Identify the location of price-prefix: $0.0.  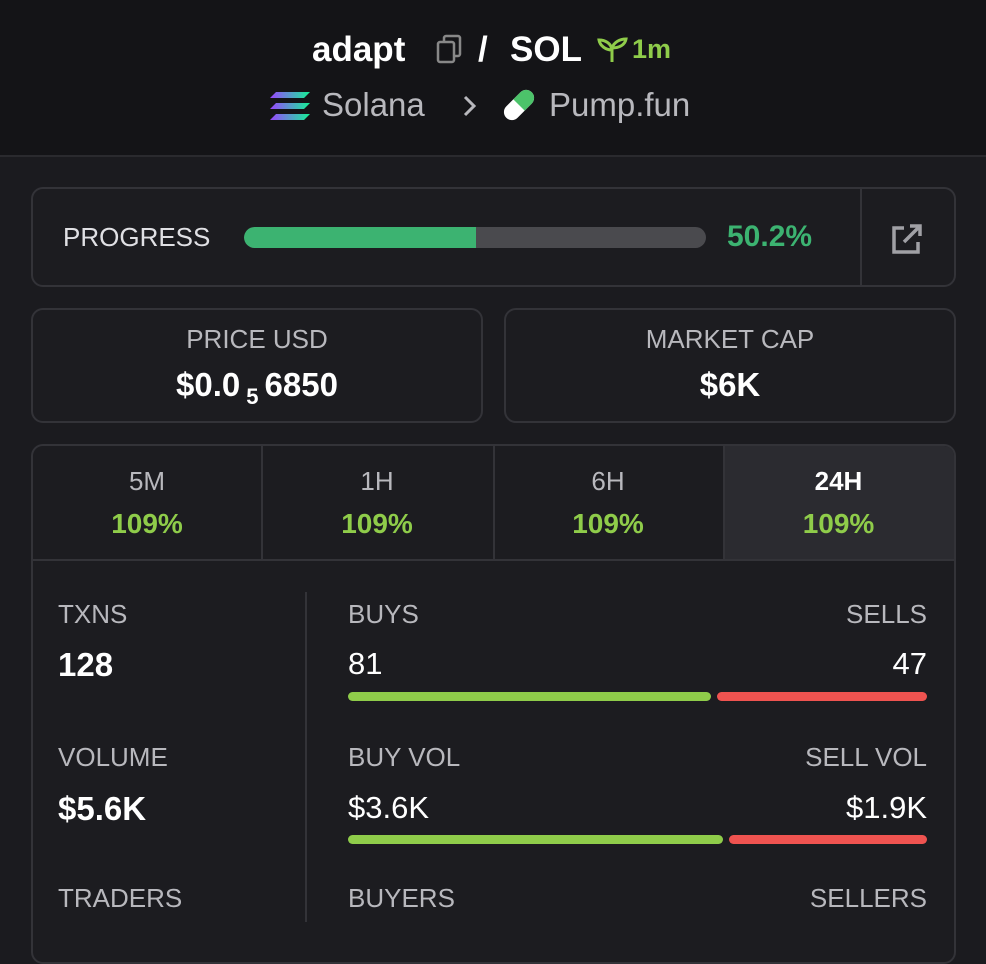
(208, 384).